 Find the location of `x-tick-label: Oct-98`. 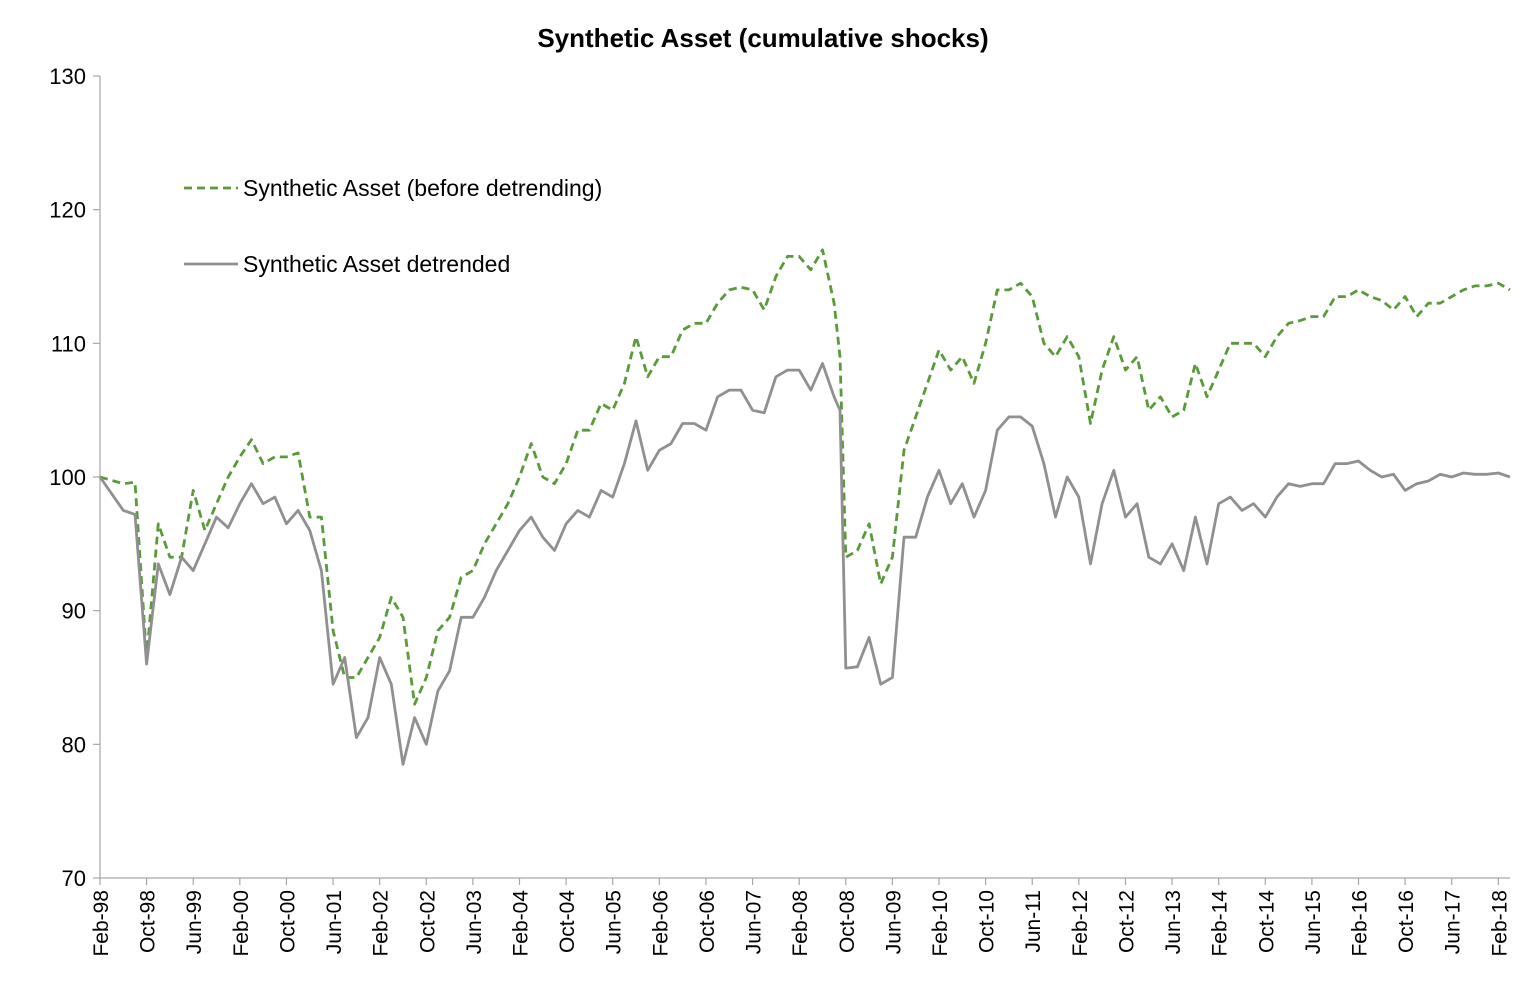

x-tick-label: Oct-98 is located at coordinates (148, 921).